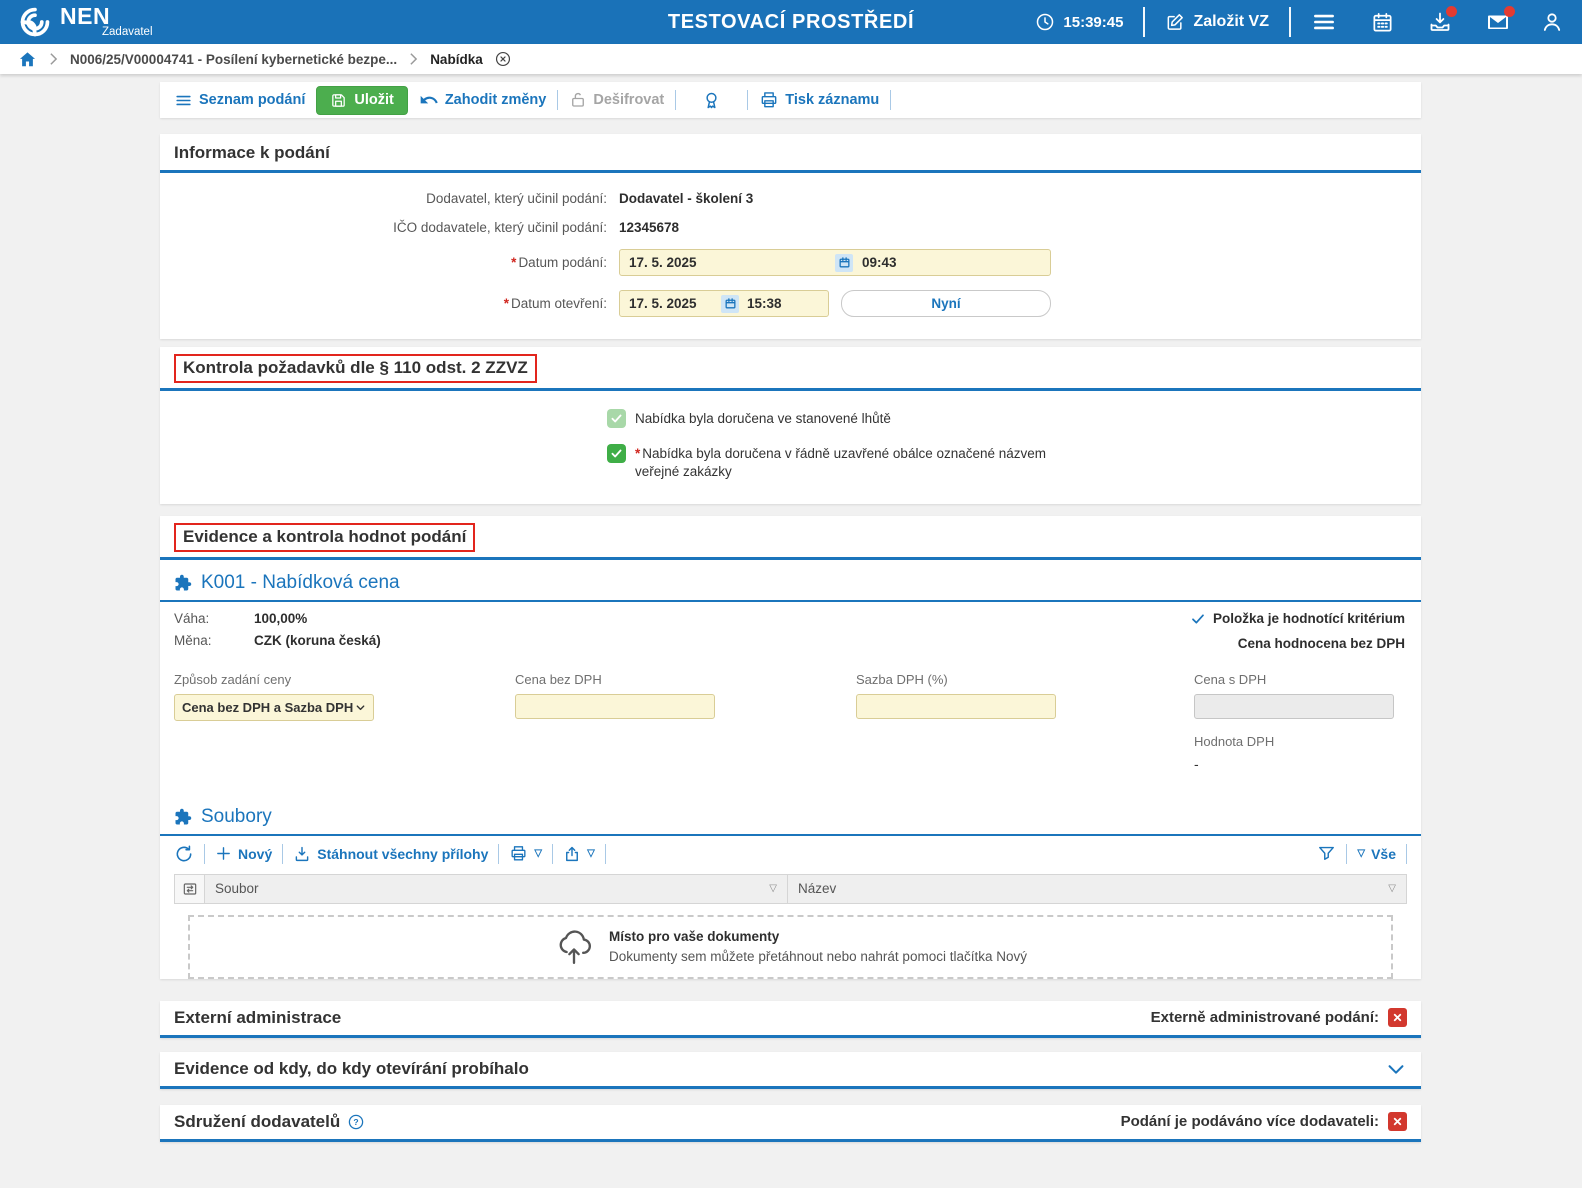  I want to click on checkbox-row-delivered-on-time: Nabídka byla doručena ve stanovené lhůtě, so click(1007, 418).